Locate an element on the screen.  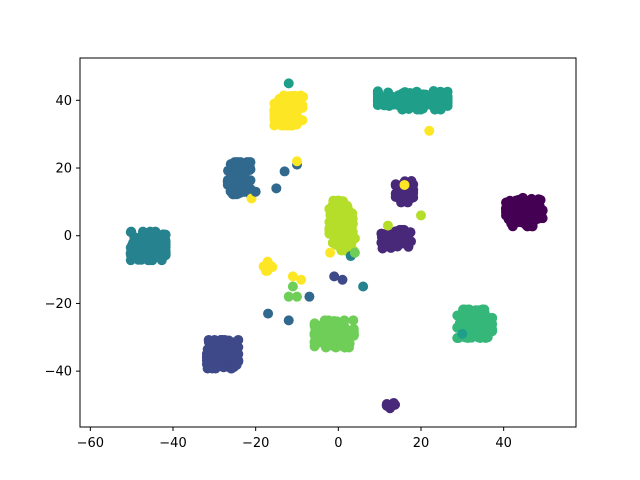
y-tick-label: −40 is located at coordinates (58, 372).